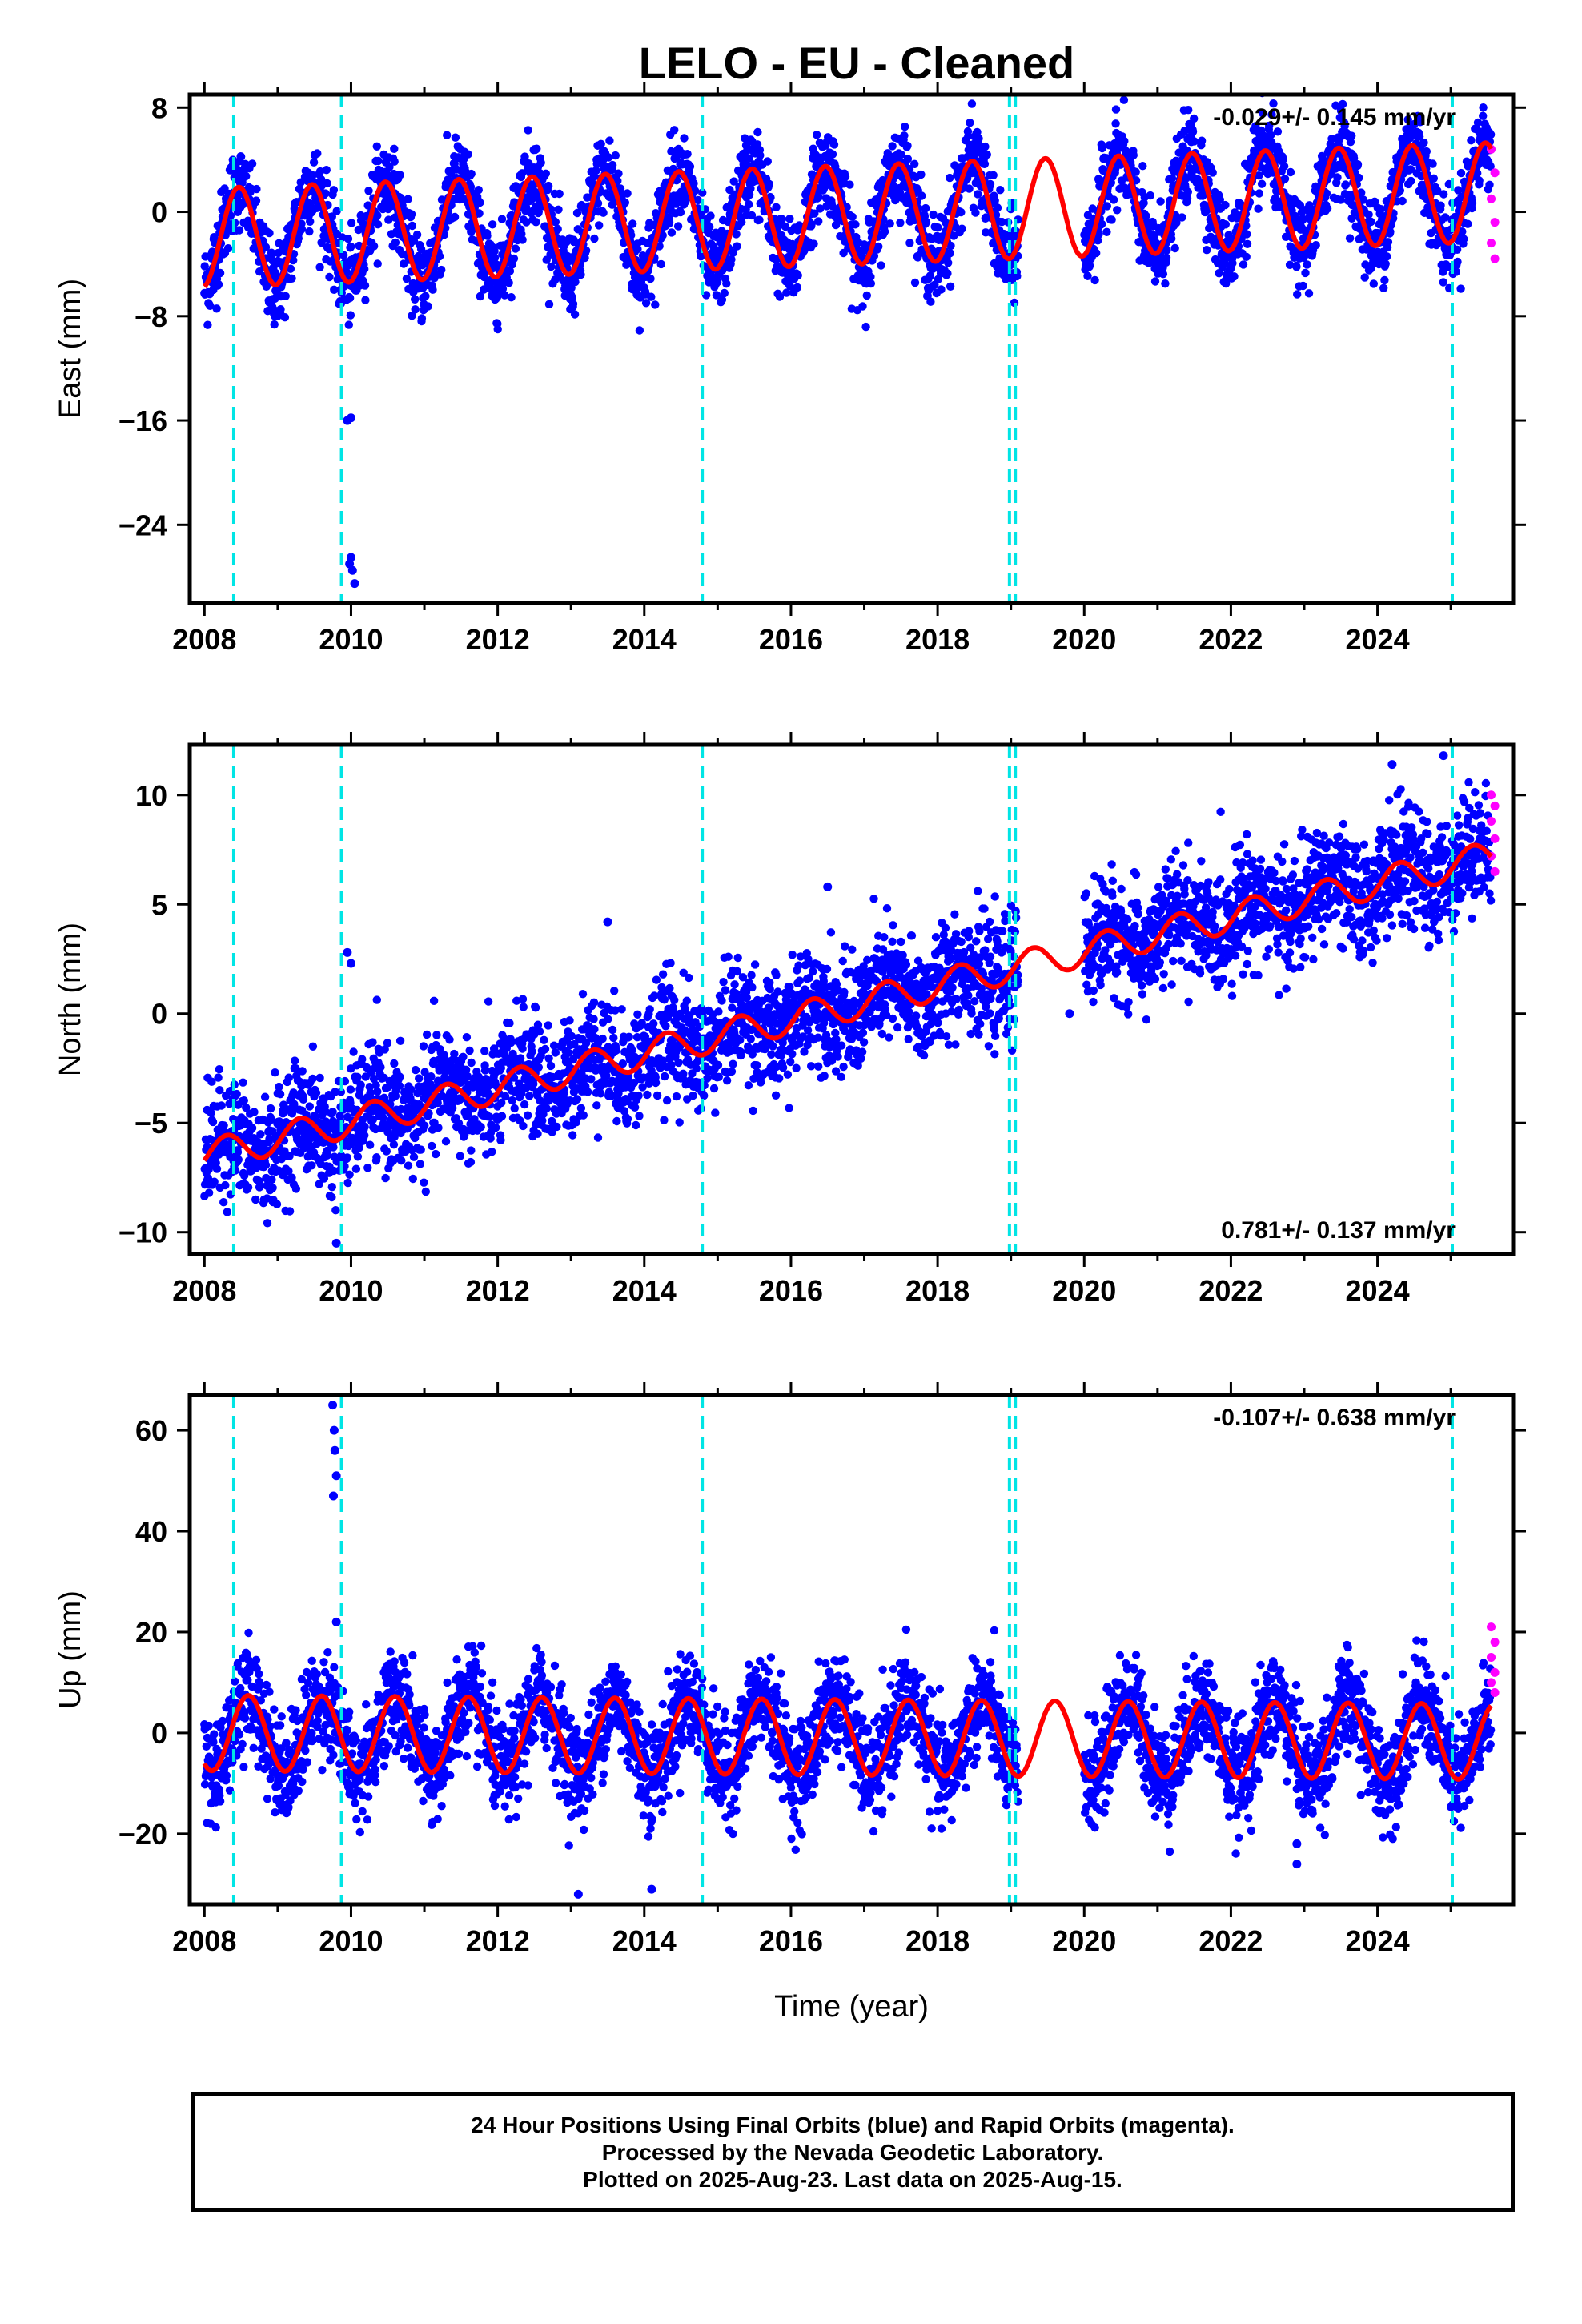 The image size is (1582, 2324). What do you see at coordinates (1334, 118) in the screenshot?
I see `east-rate-annotation: -0.029+/- 0.145 mm/yr` at bounding box center [1334, 118].